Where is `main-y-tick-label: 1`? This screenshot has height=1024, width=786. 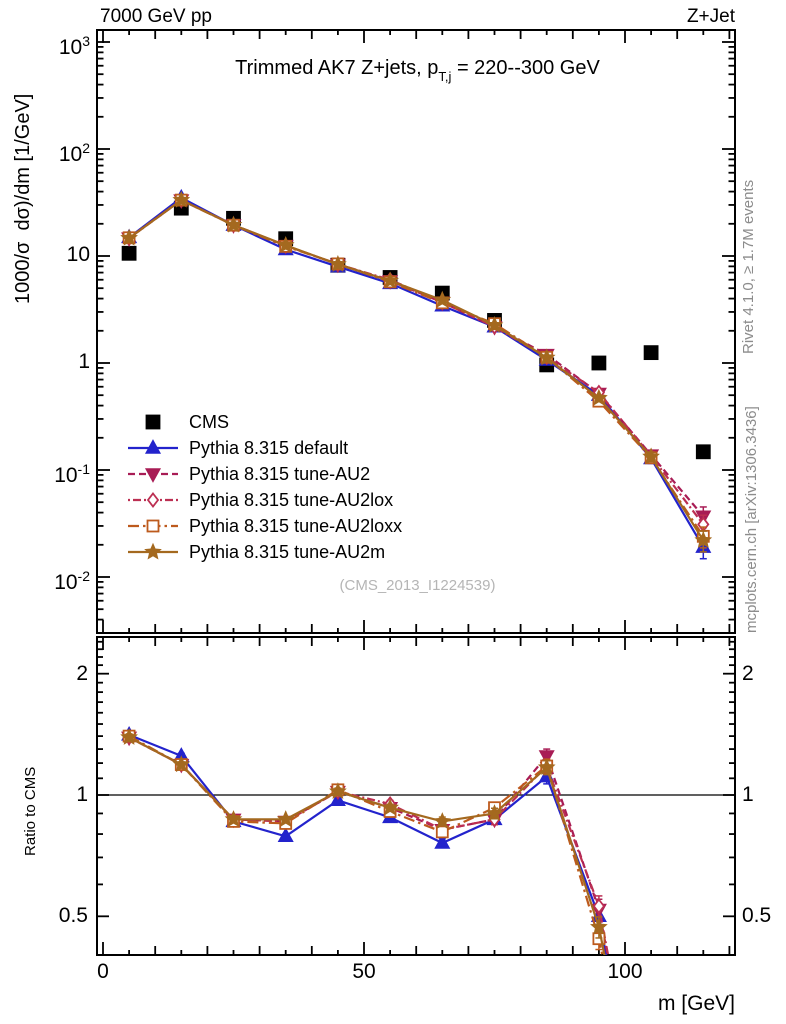
main-y-tick-label: 1 is located at coordinates (84, 361).